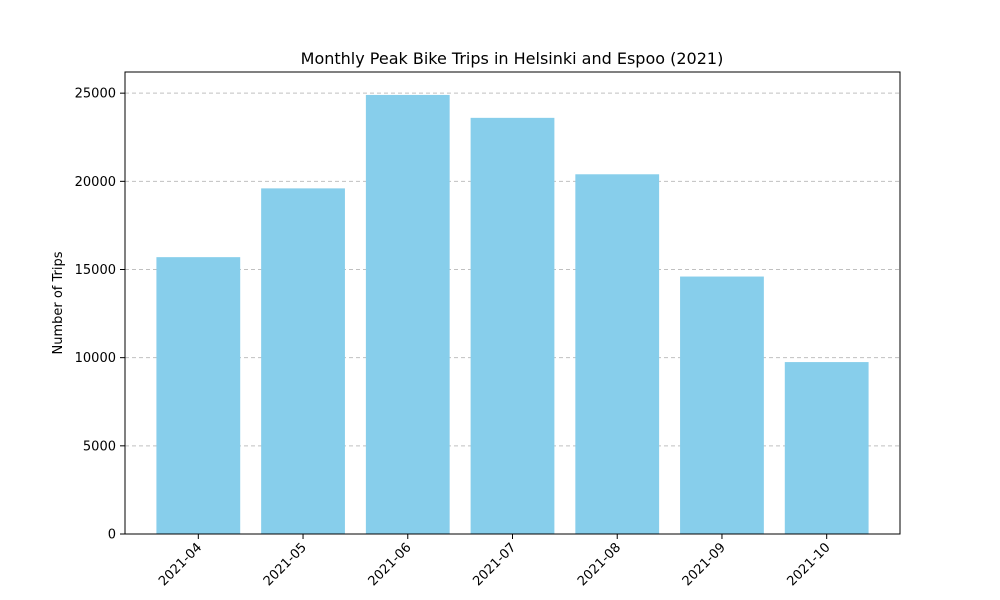  I want to click on y-tick-label: 15000, so click(95, 270).